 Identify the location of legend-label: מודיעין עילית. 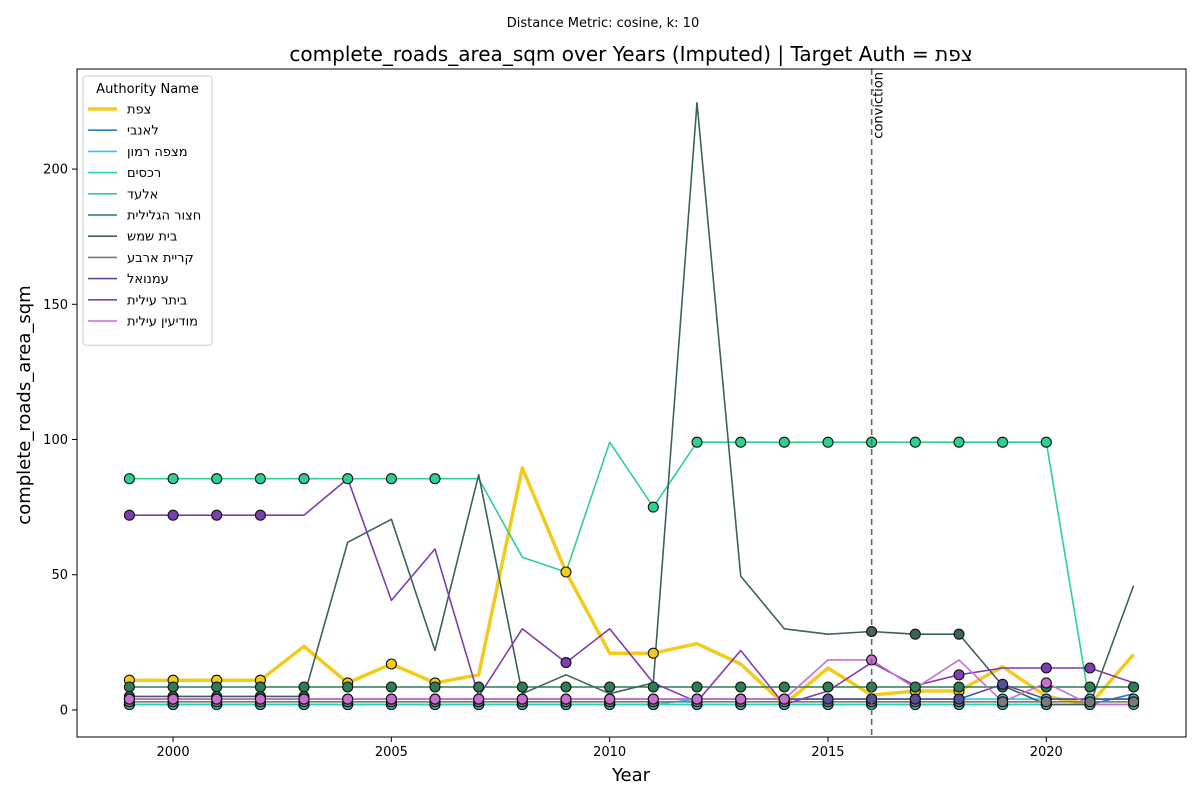
(162, 322).